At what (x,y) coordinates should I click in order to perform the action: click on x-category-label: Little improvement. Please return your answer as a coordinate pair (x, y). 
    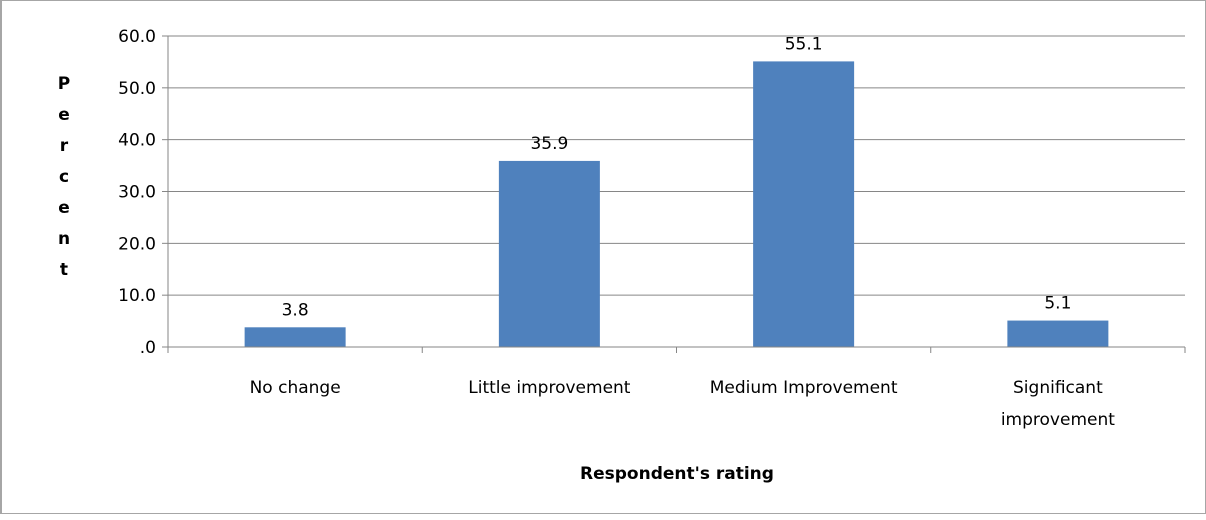
    Looking at the image, I should click on (549, 388).